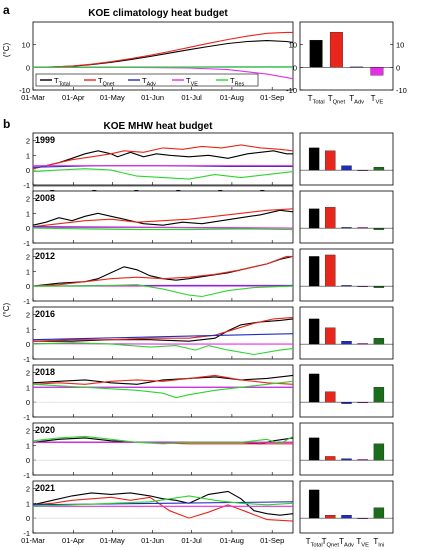 This screenshot has height=550, width=426. I want to click on panel-b-lines-2008-frame, so click(163, 217).